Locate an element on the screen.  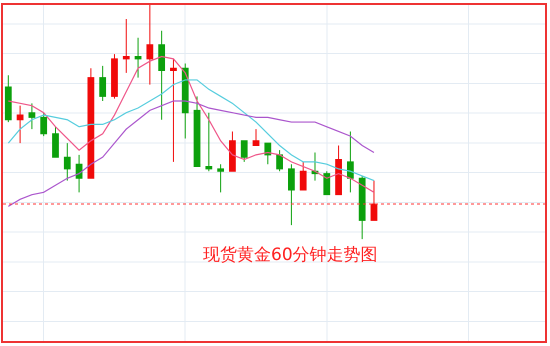
text: 现货黄金60分钟走势图 is located at coordinates (290, 255).